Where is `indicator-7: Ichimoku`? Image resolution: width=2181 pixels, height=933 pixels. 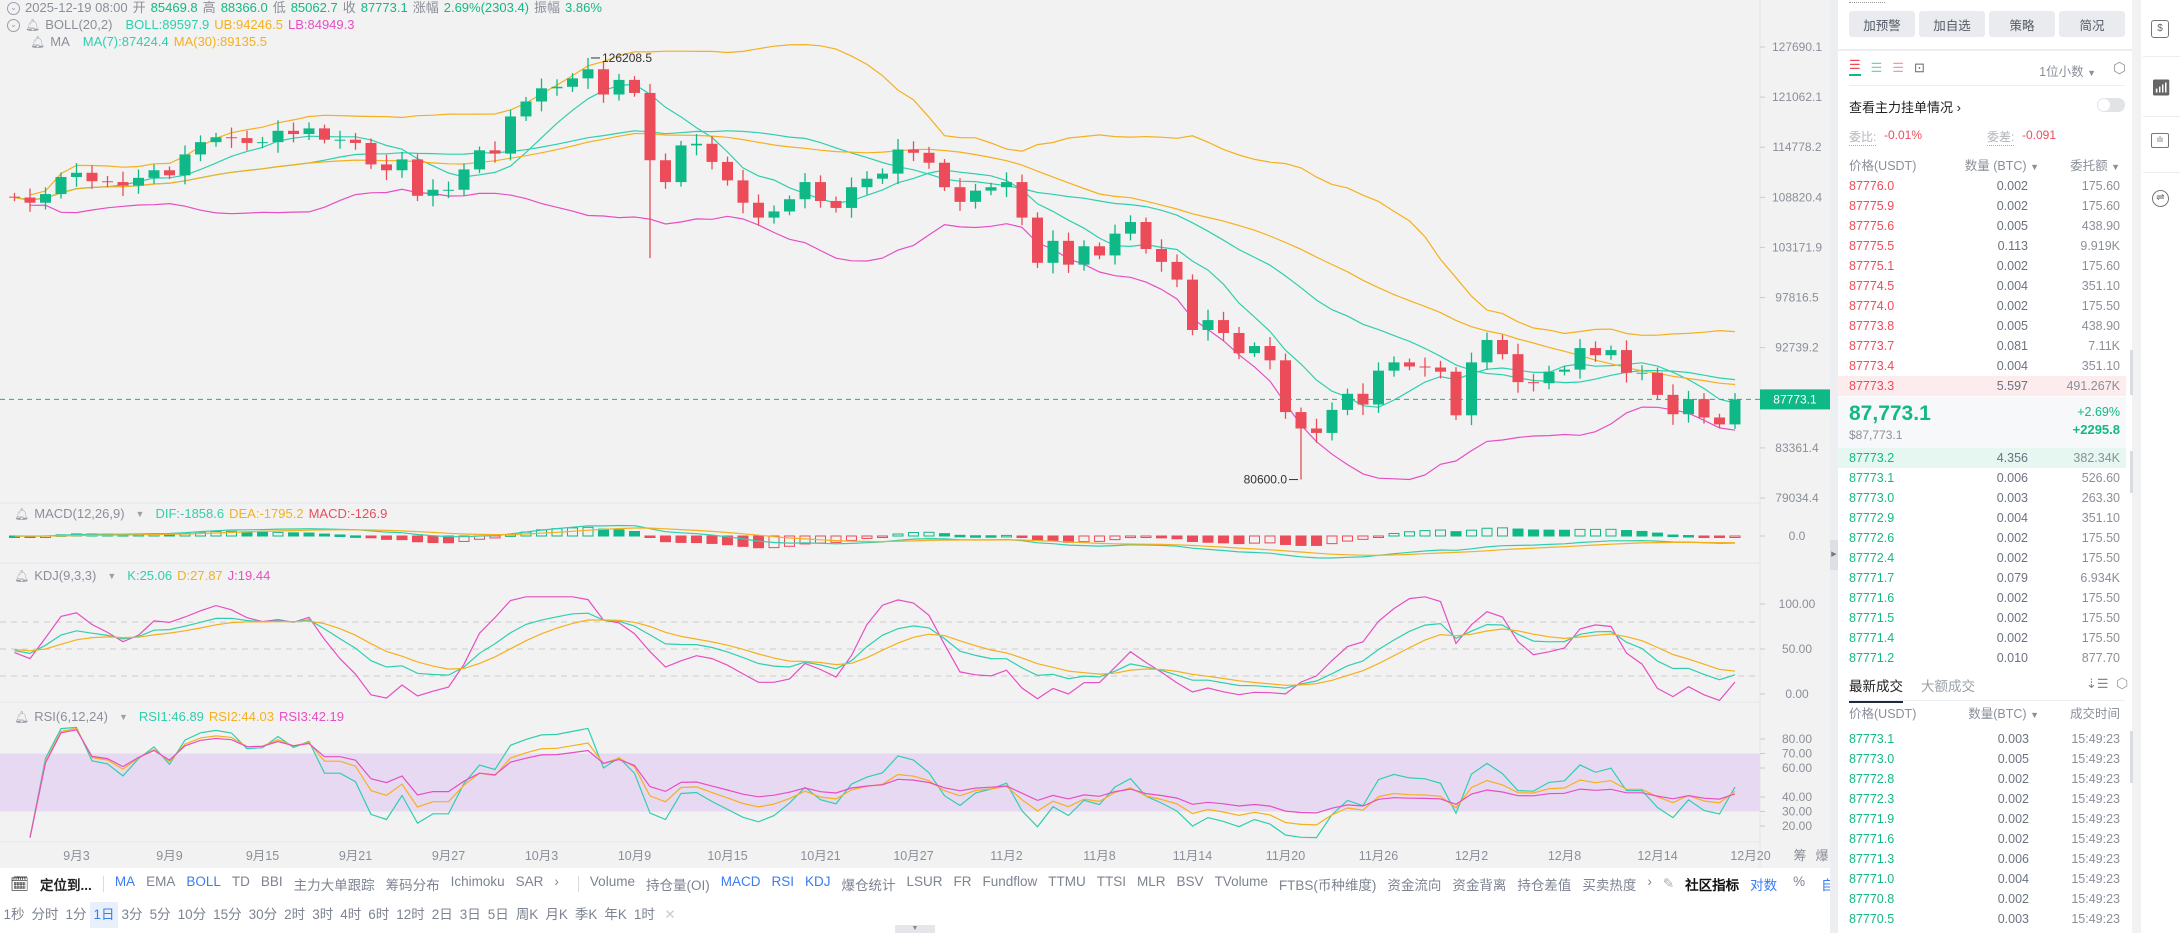
indicator-7: Ichimoku is located at coordinates (477, 881).